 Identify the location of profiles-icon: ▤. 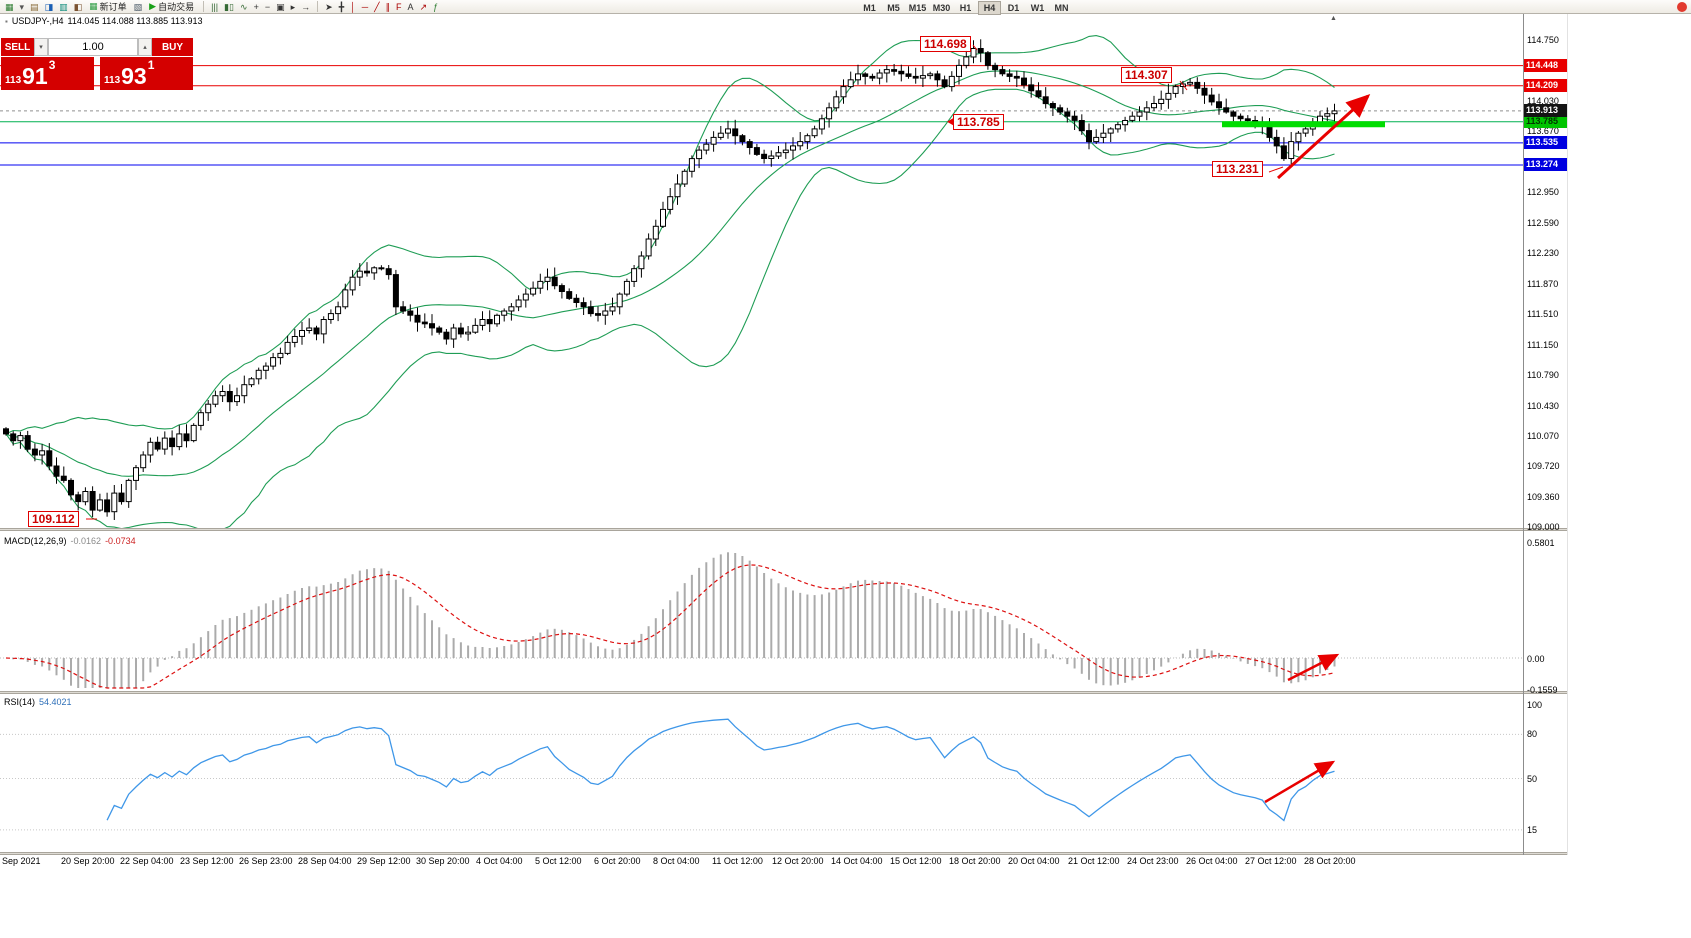
(34, 6).